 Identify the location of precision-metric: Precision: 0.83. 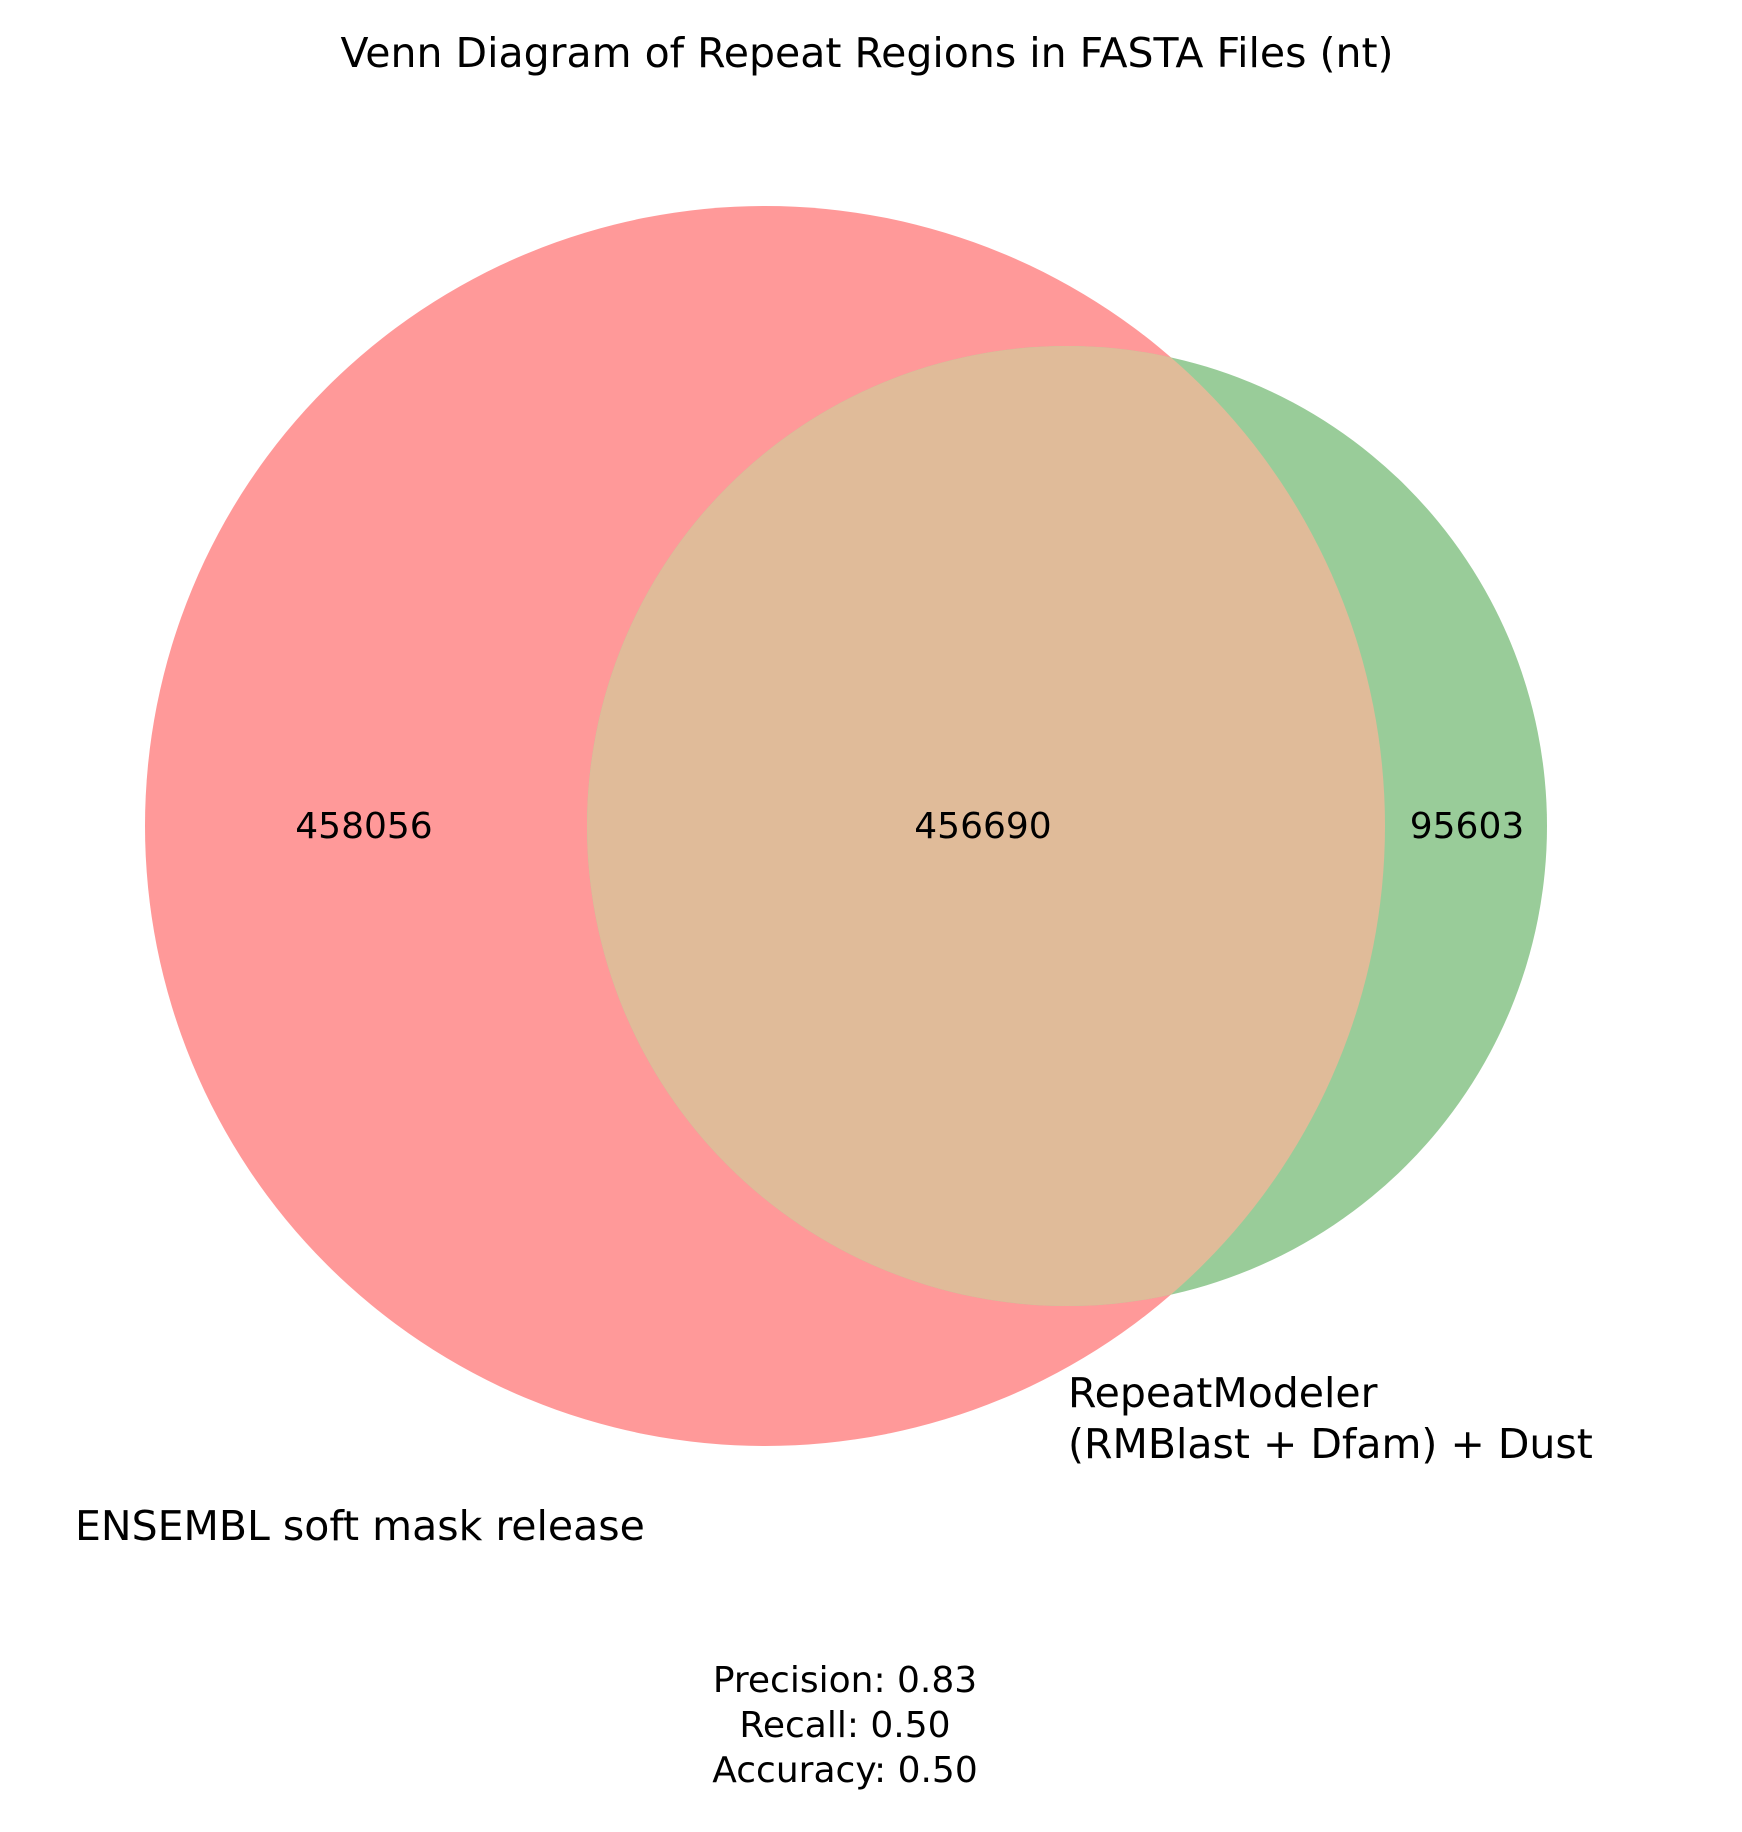
(845, 1680).